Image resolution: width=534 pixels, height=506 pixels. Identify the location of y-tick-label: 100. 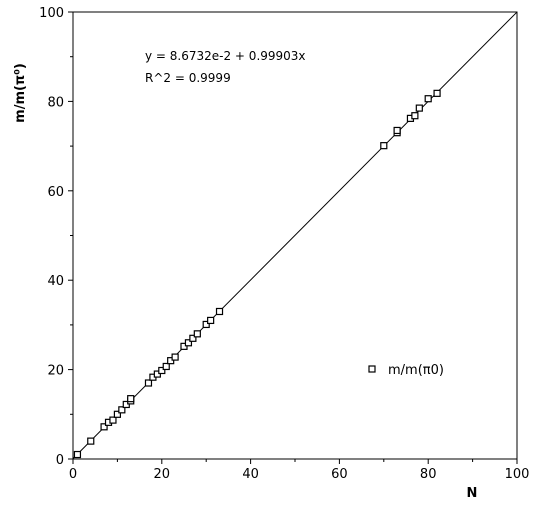
(51, 13).